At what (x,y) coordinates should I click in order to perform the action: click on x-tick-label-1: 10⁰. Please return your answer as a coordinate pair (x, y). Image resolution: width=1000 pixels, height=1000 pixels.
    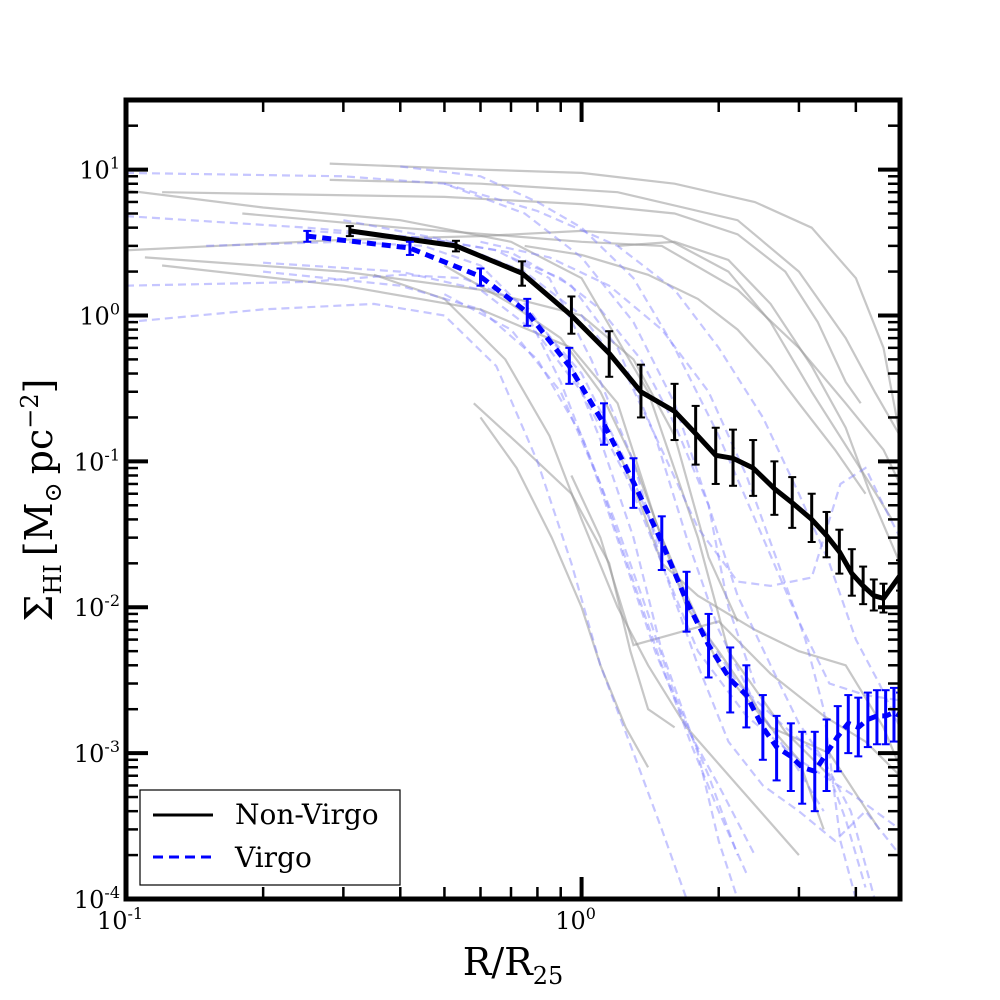
    Looking at the image, I should click on (575, 919).